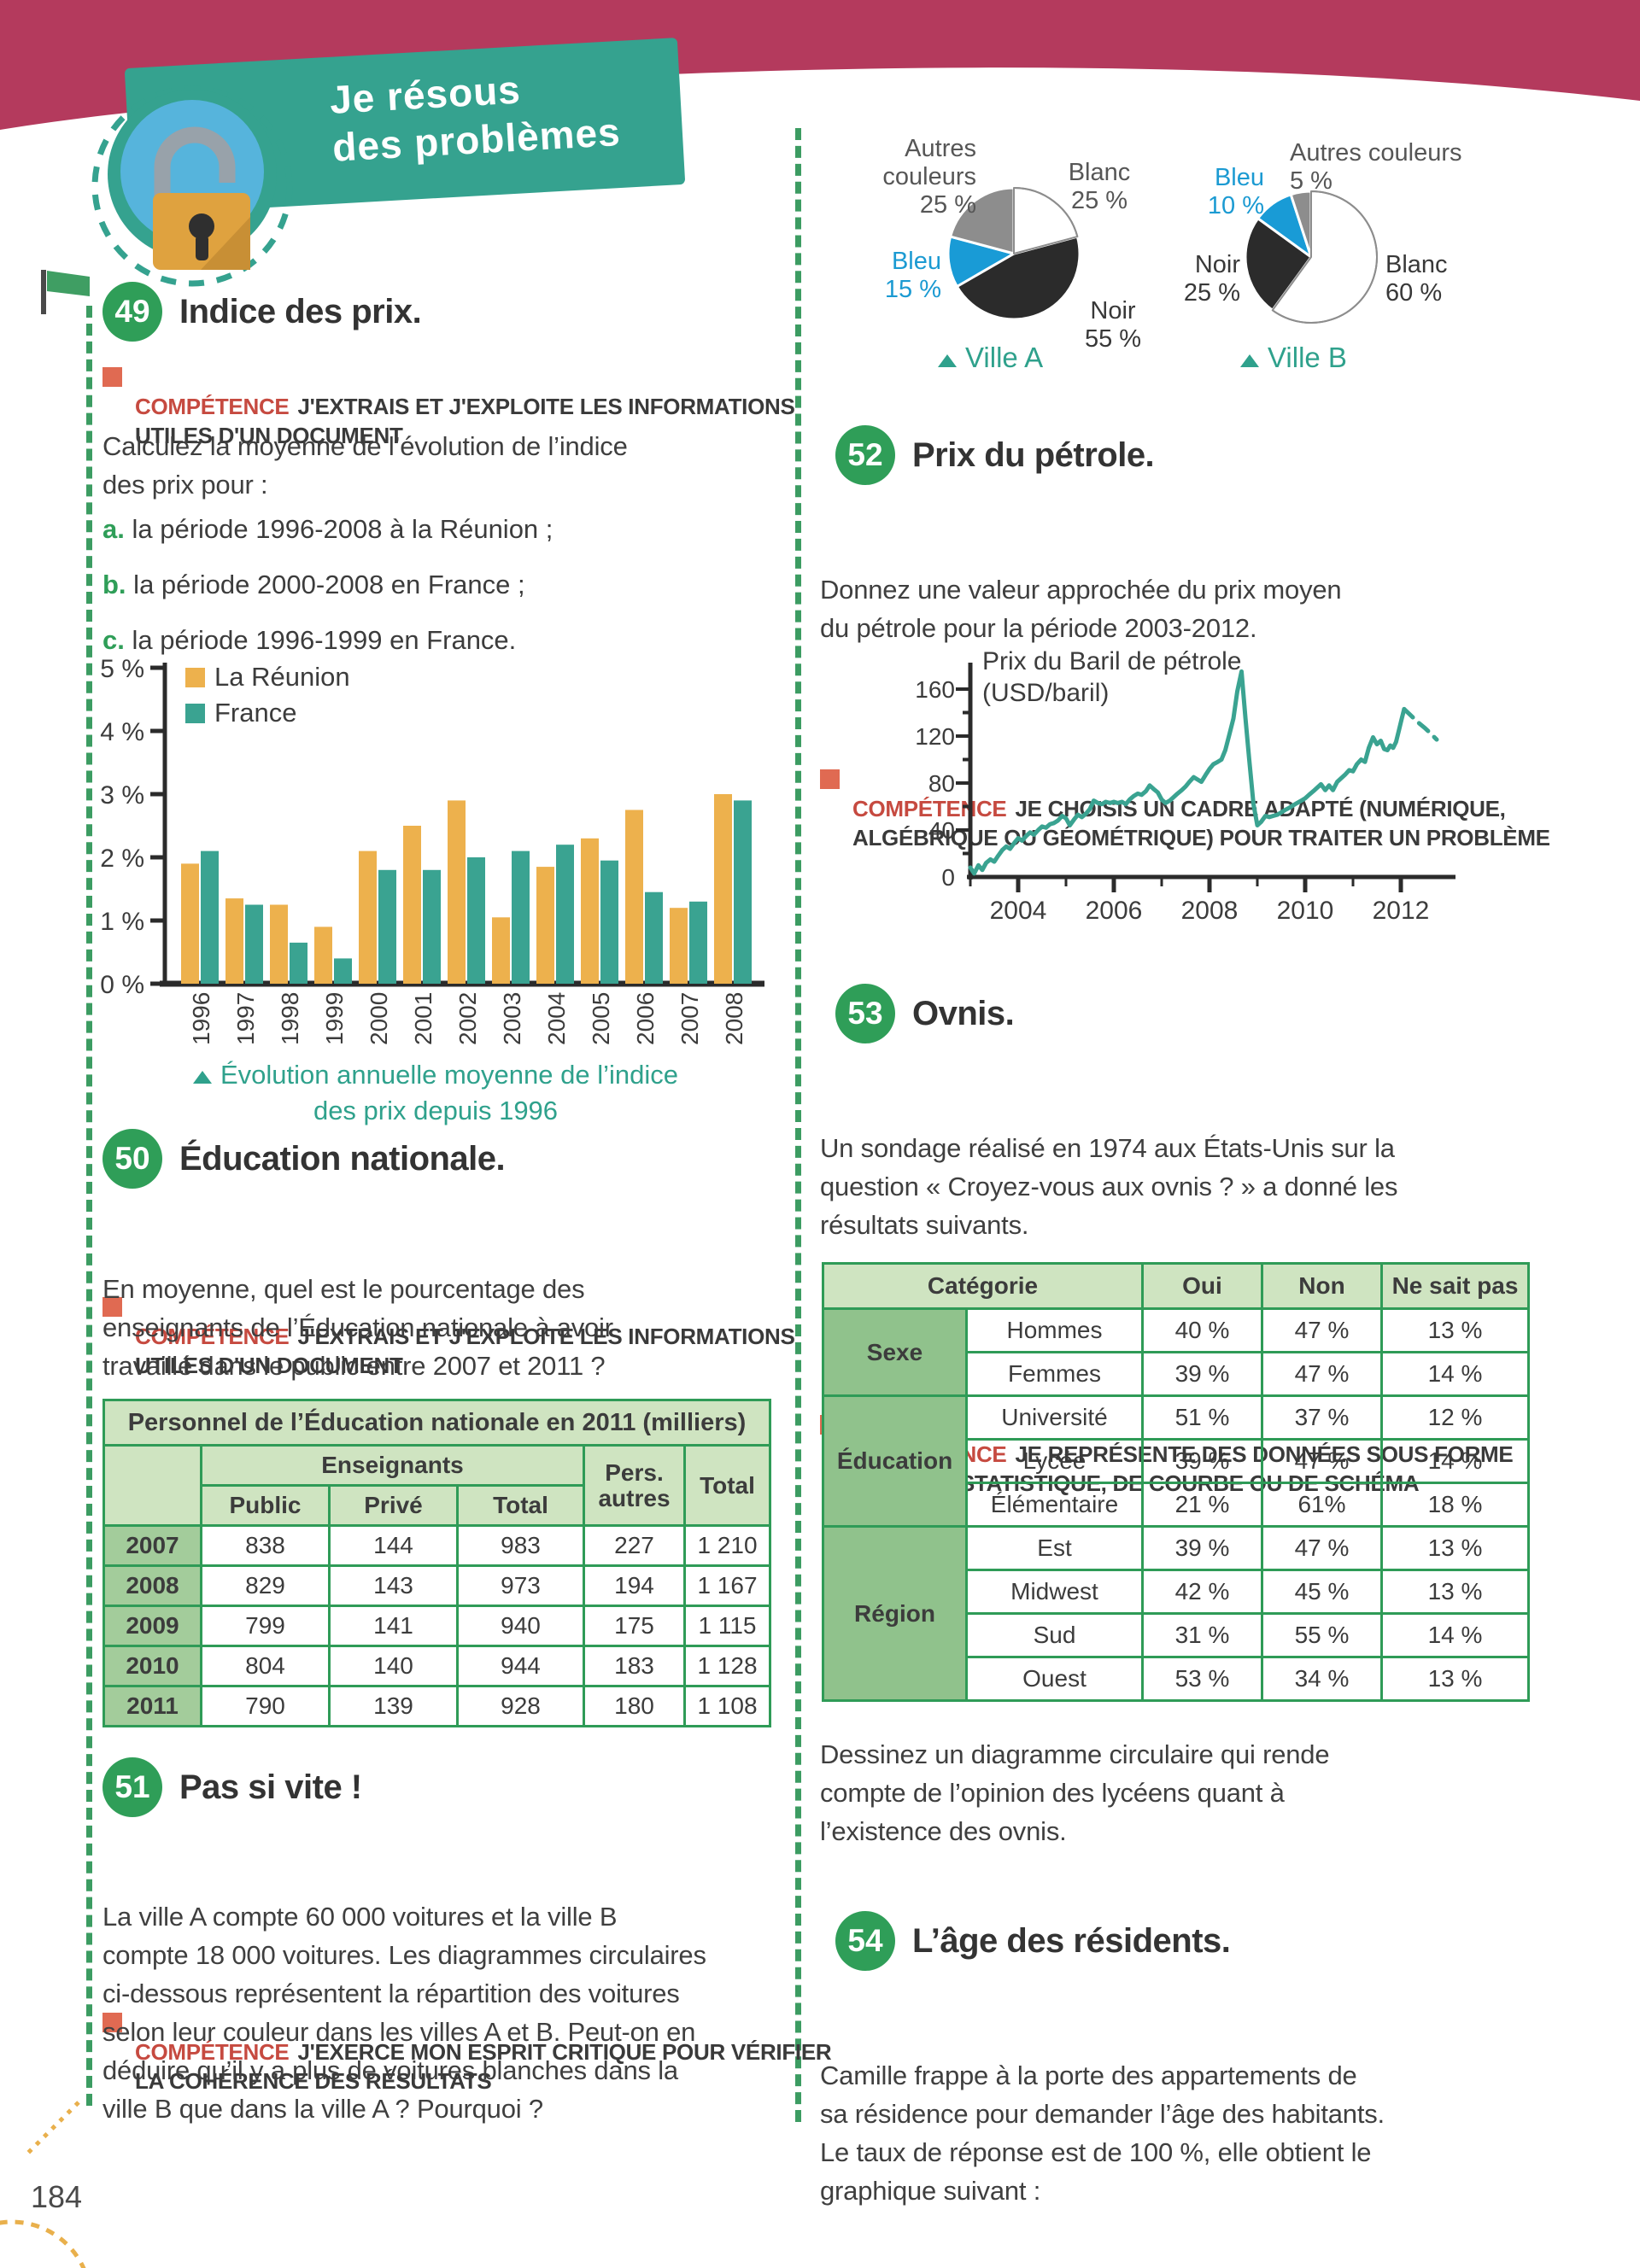 Image resolution: width=1640 pixels, height=2268 pixels. What do you see at coordinates (1185, 794) in the screenshot?
I see `oil-price-line-chart: 0 40 80 120 160 2004 2006 2008 2010 2012` at bounding box center [1185, 794].